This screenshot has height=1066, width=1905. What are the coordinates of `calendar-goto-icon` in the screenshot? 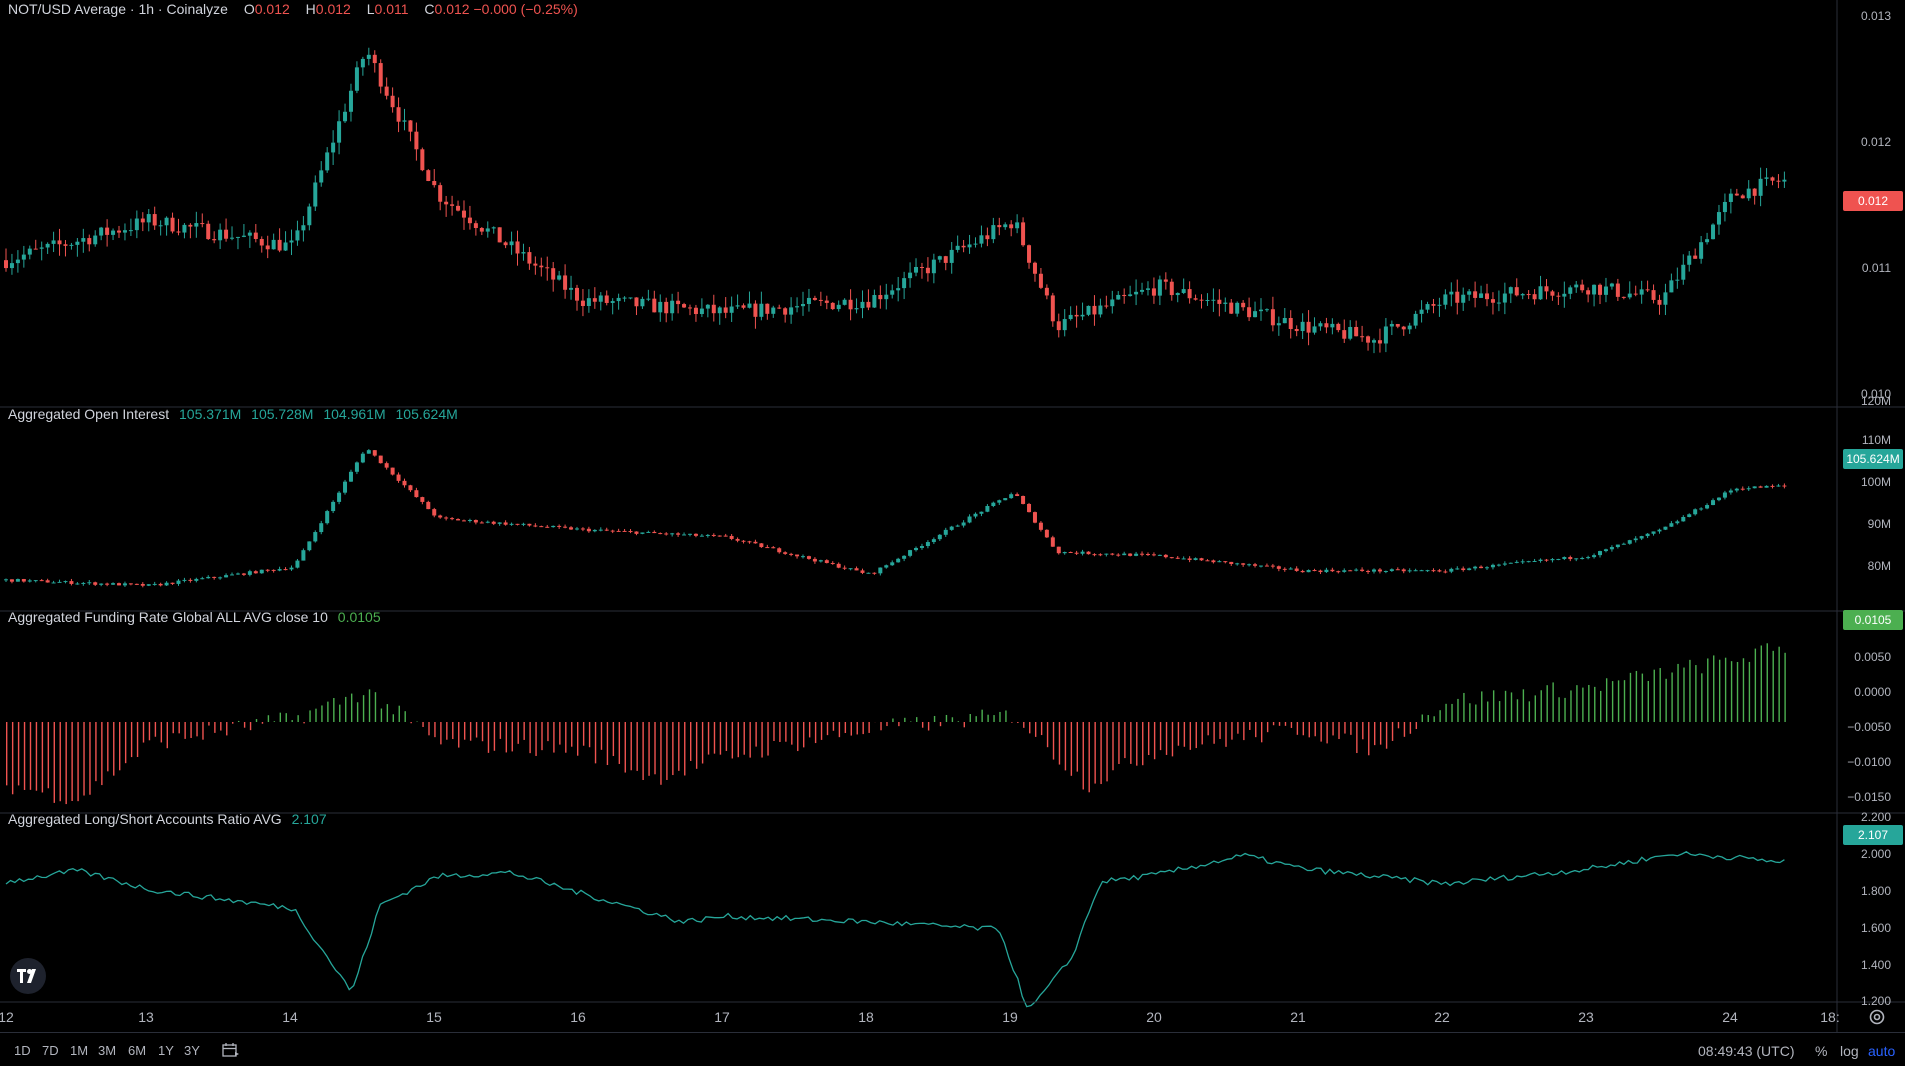 It's located at (231, 1052).